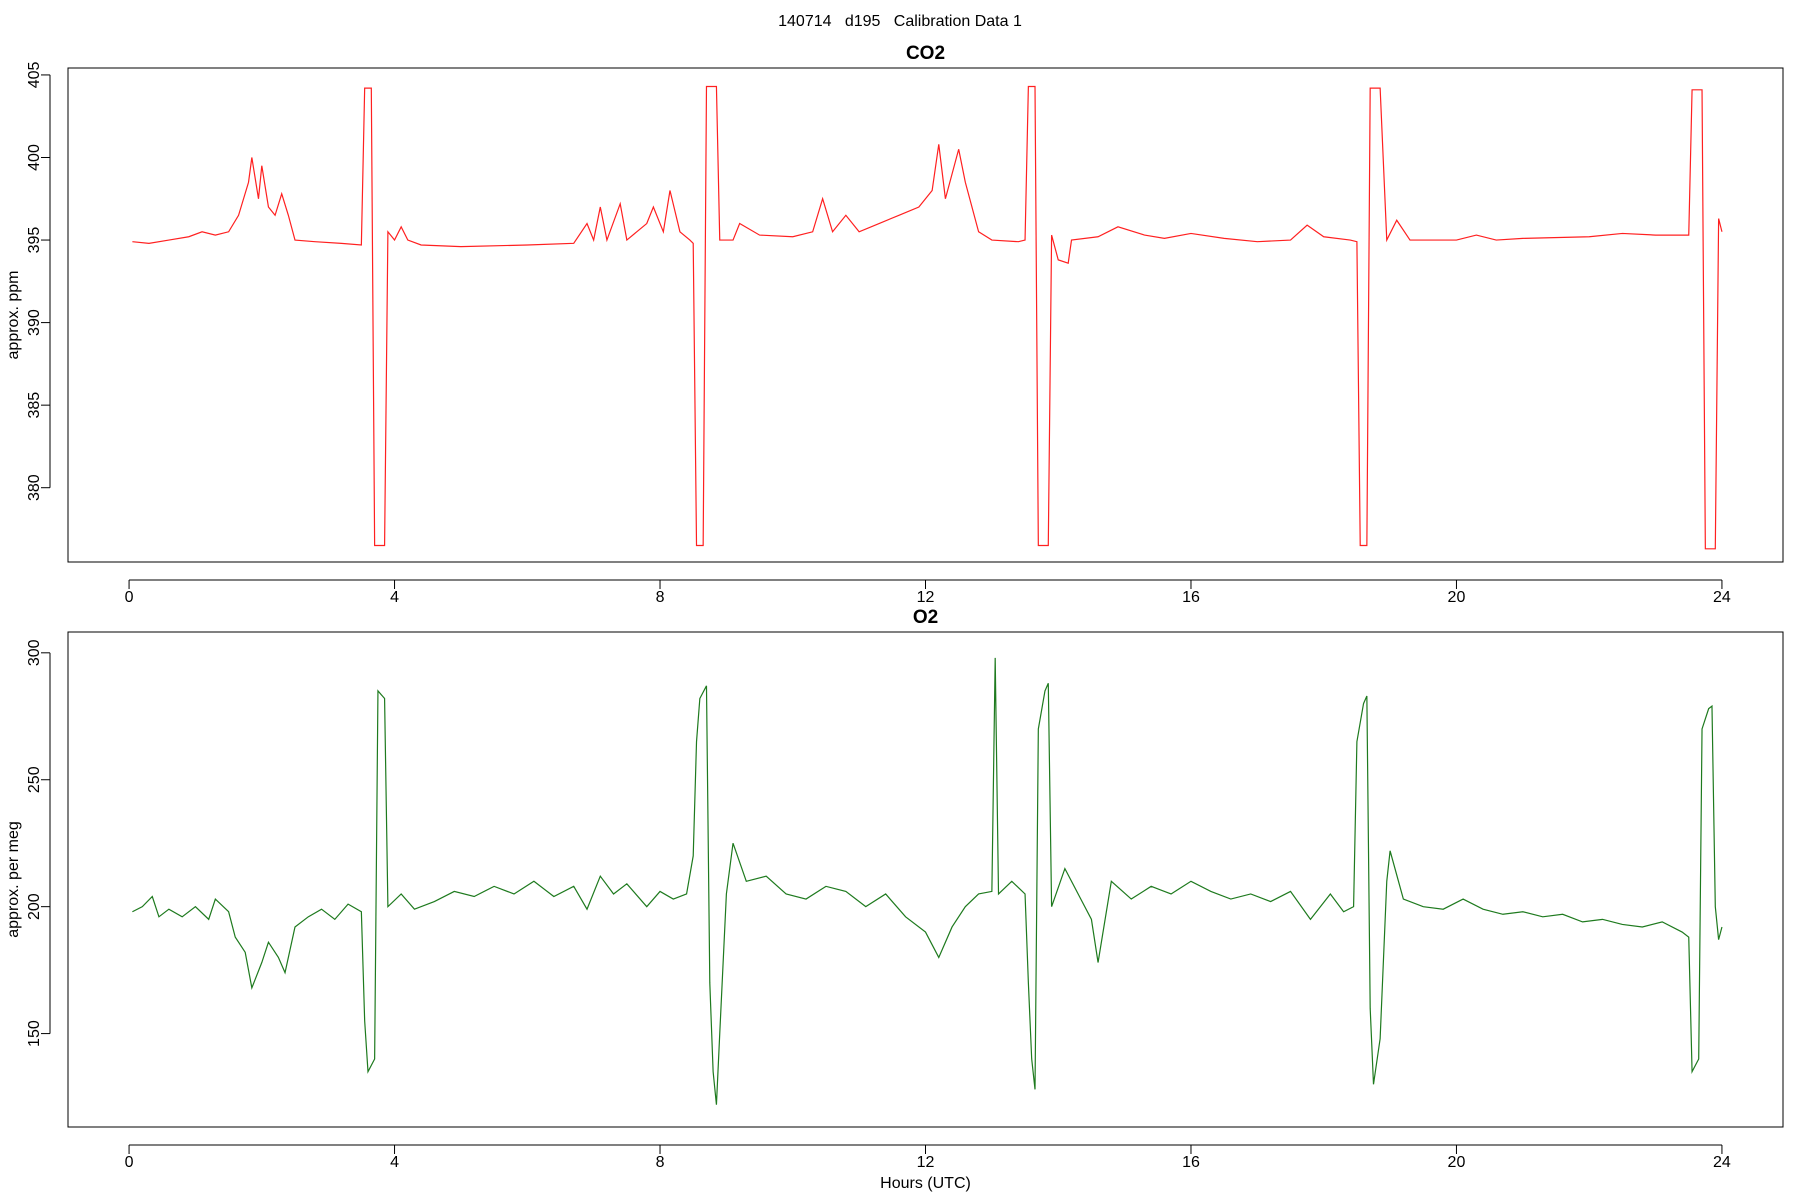 The width and height of the screenshot is (1800, 1200). What do you see at coordinates (34, 779) in the screenshot?
I see `y-tick-label: 250` at bounding box center [34, 779].